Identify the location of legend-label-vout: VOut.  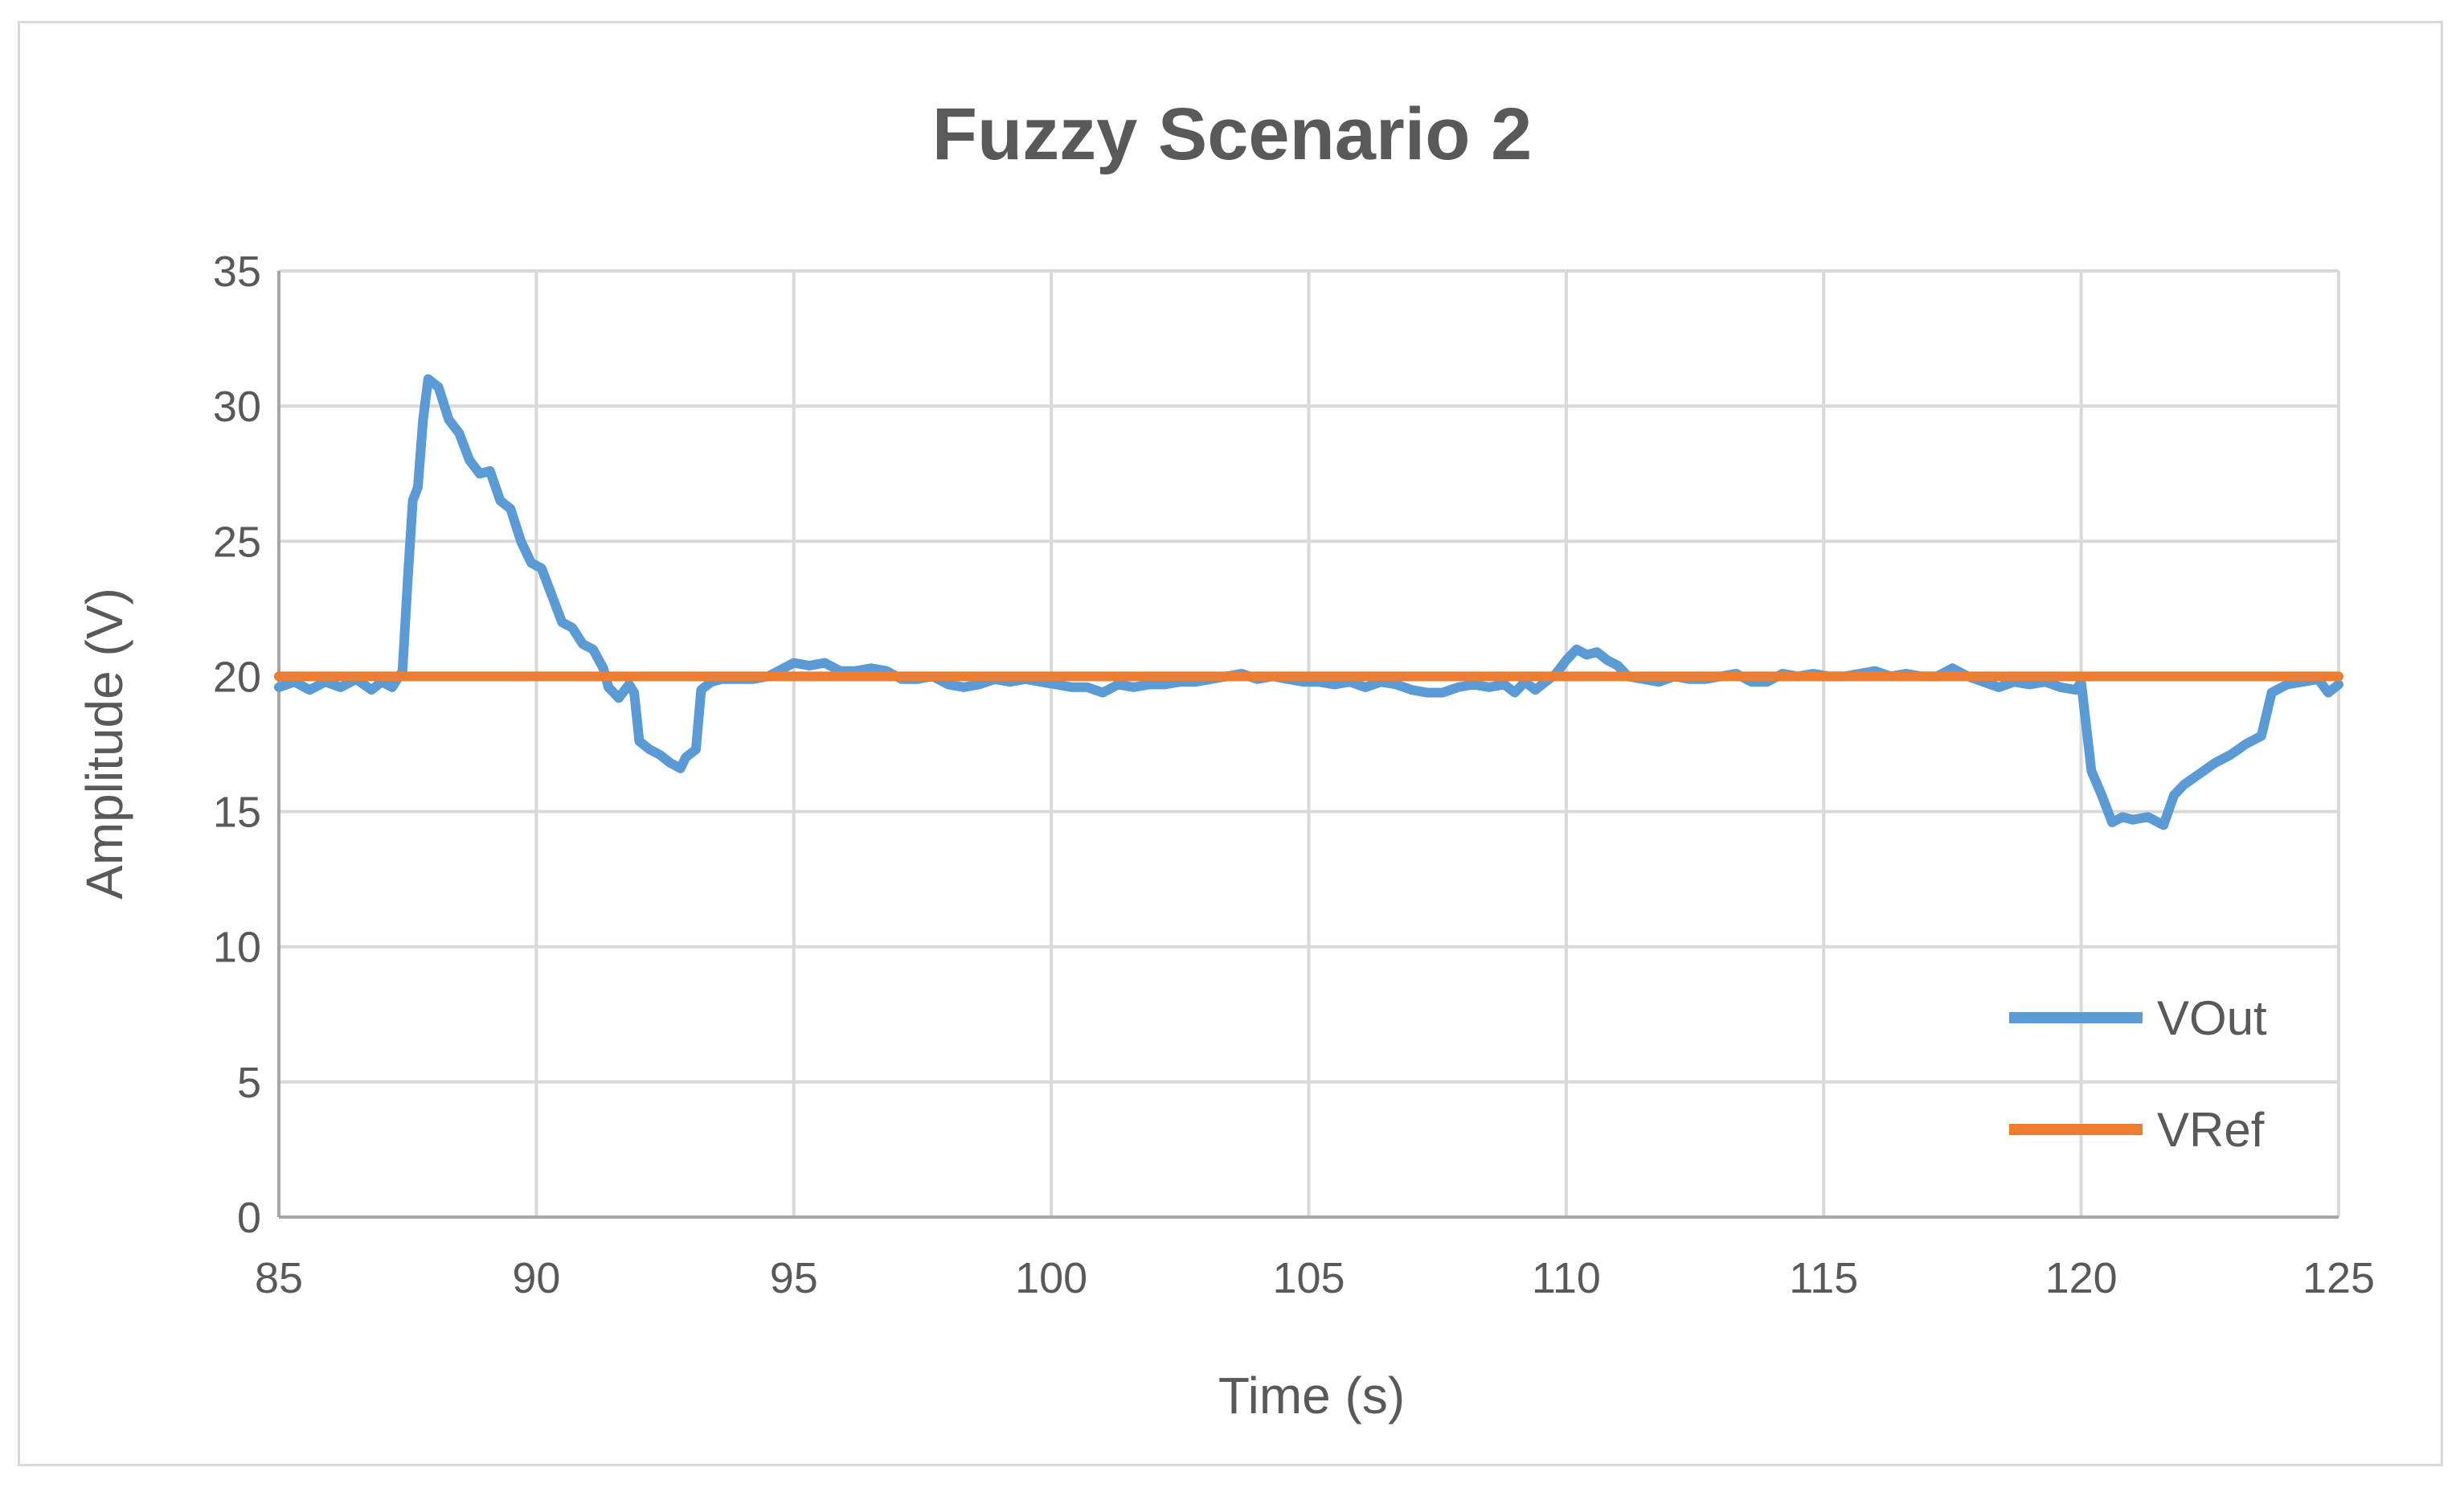
(2212, 1018).